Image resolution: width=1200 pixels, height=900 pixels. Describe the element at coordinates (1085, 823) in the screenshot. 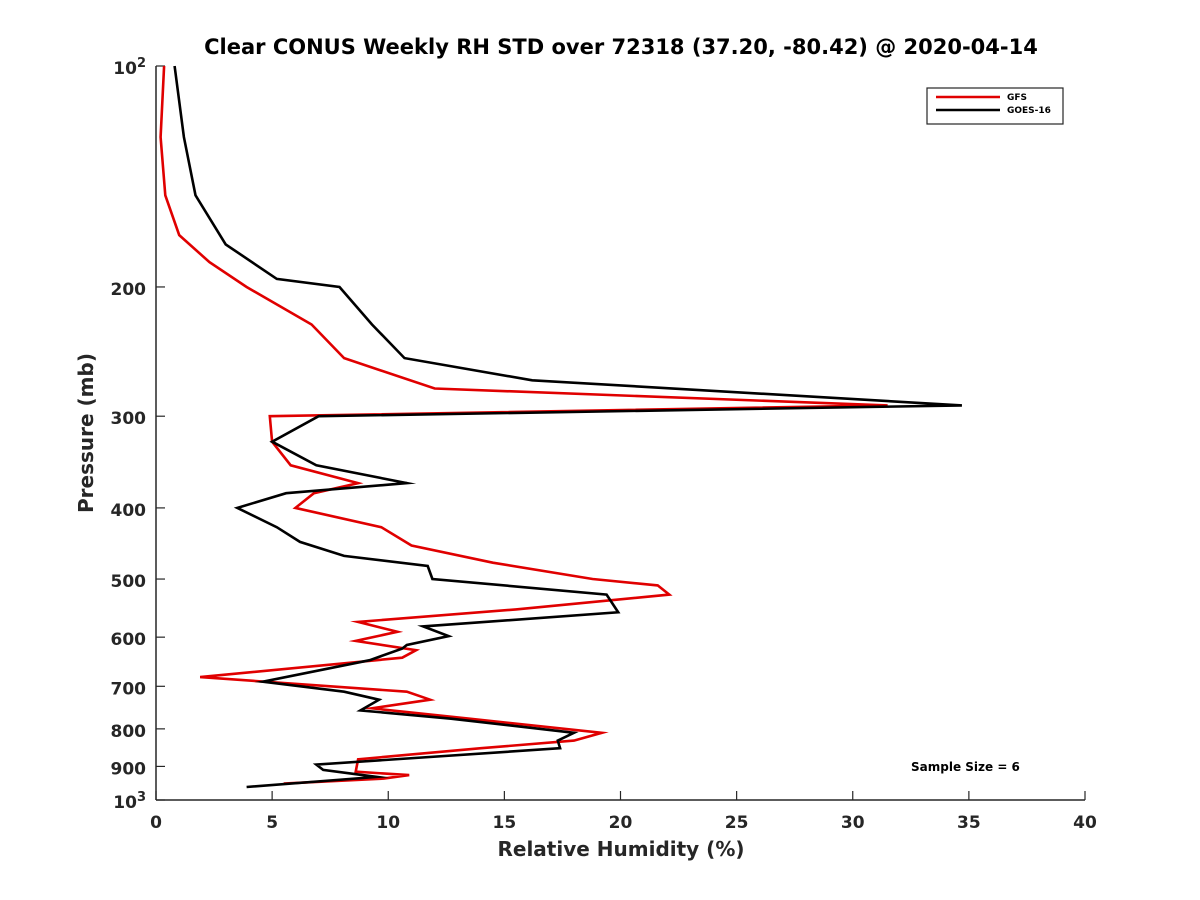

I see `x-tick-label: 40` at that location.